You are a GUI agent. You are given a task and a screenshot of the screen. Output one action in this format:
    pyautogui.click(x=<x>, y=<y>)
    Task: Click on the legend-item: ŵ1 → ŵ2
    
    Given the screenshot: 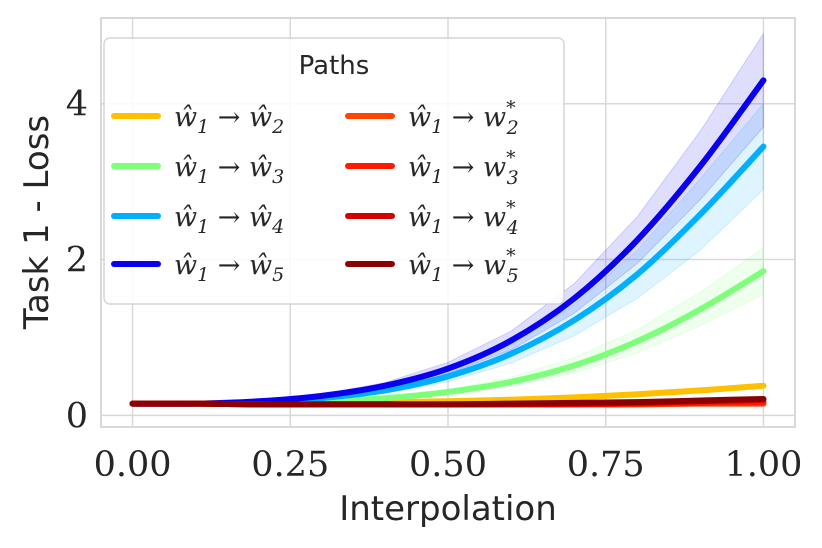 What is the action you would take?
    pyautogui.click(x=197, y=120)
    